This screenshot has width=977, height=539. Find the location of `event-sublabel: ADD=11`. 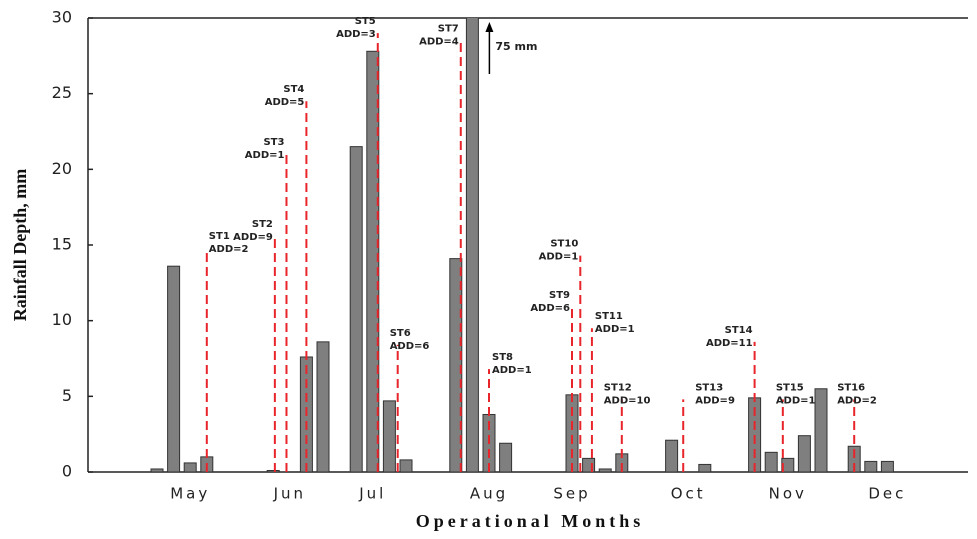

event-sublabel: ADD=11 is located at coordinates (729, 343).